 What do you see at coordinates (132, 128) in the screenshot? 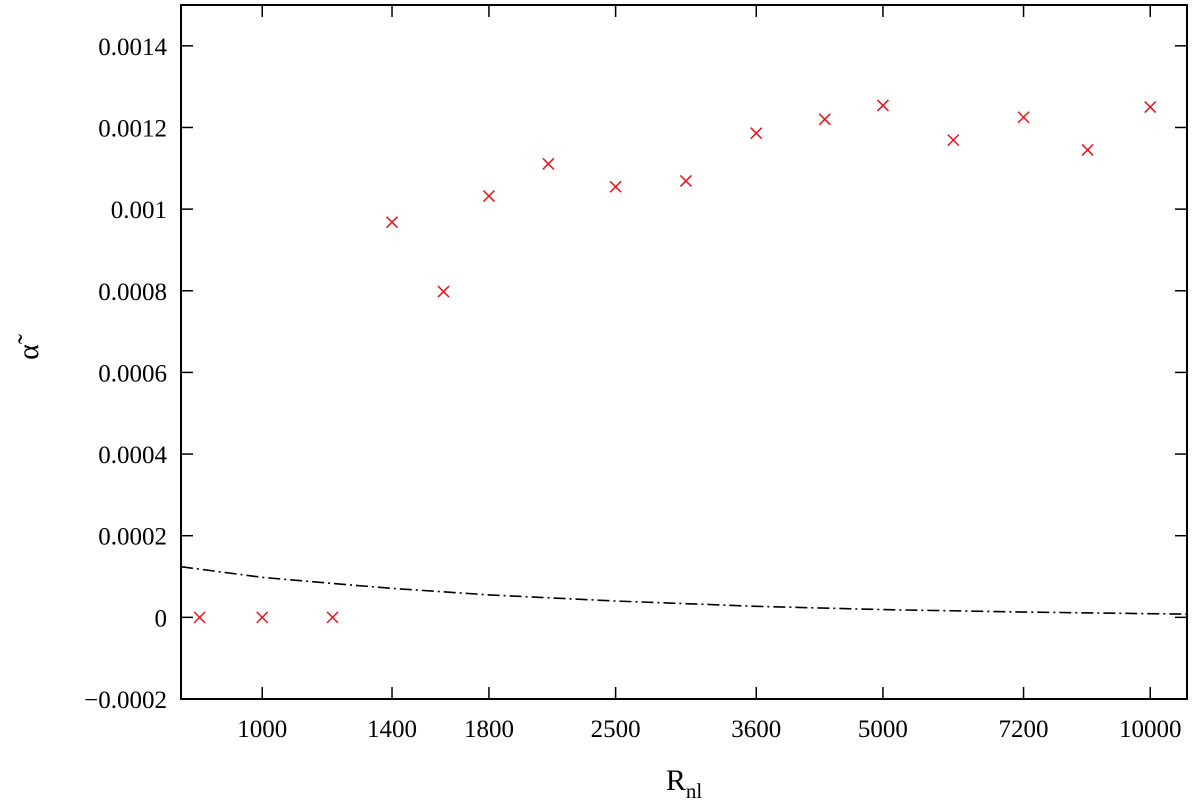
I see `y-tick-label: 0.0012` at bounding box center [132, 128].